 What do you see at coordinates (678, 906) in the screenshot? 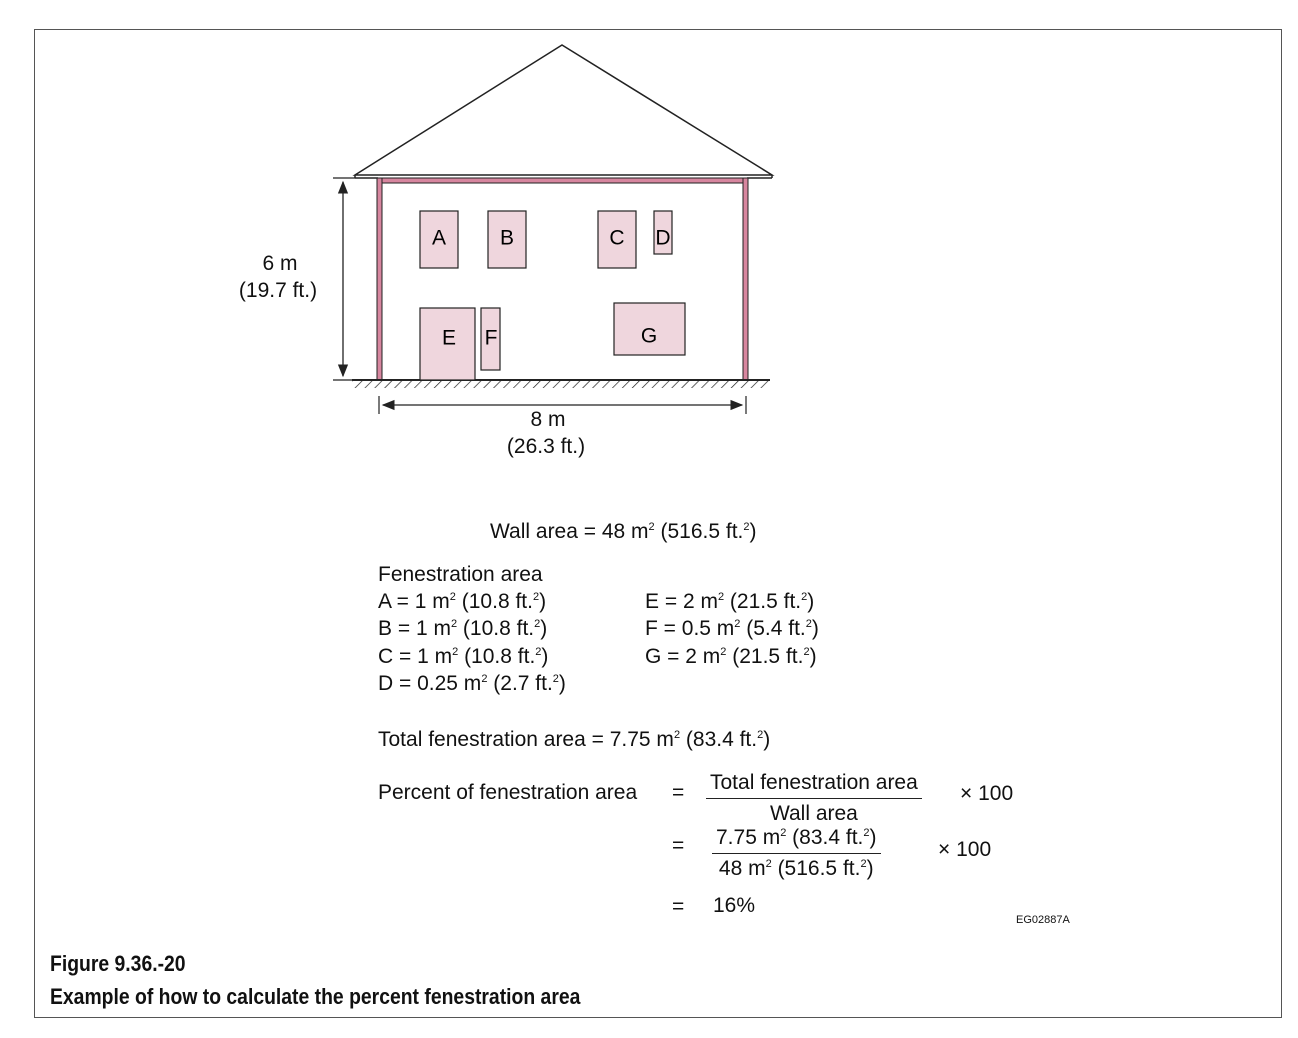
I see `equals-3: =` at bounding box center [678, 906].